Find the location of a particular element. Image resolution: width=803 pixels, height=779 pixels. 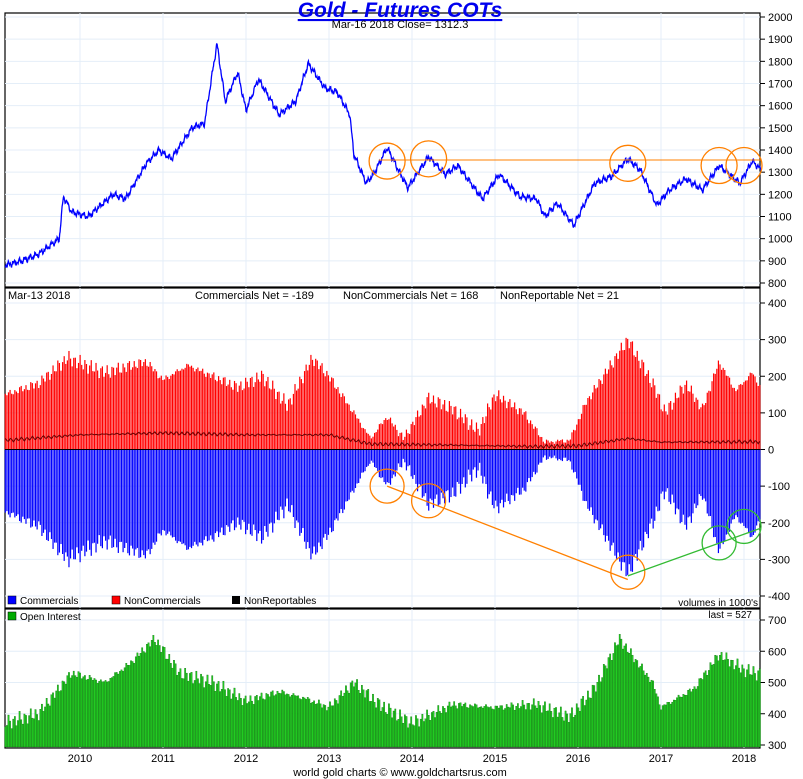

y-tick-label: 500 is located at coordinates (777, 684).